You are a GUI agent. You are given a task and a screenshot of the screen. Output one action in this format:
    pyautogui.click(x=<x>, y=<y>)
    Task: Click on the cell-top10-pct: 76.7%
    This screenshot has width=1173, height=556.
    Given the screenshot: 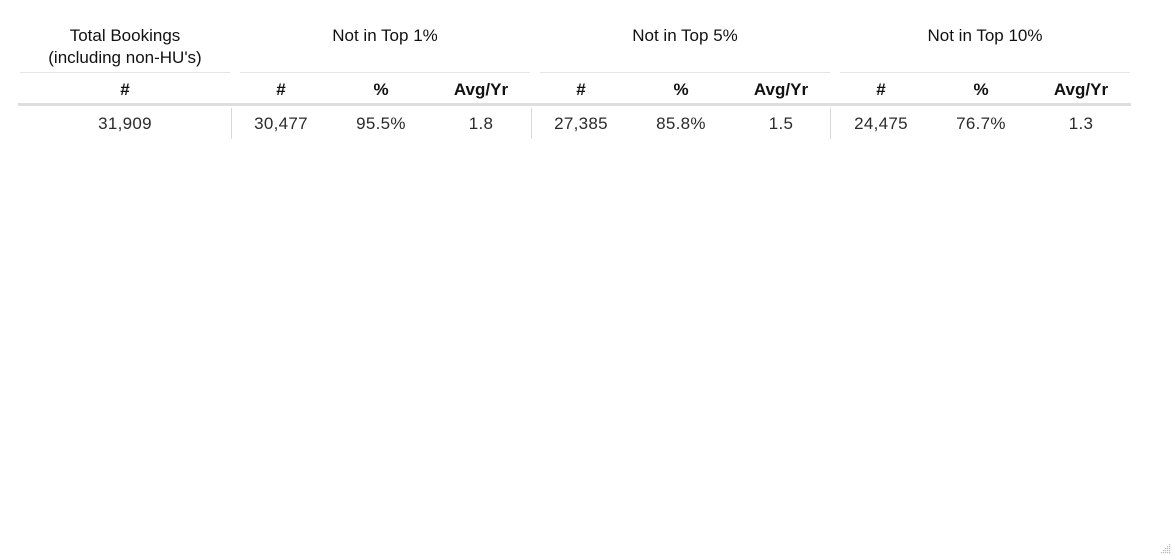 What is the action you would take?
    pyautogui.click(x=981, y=123)
    